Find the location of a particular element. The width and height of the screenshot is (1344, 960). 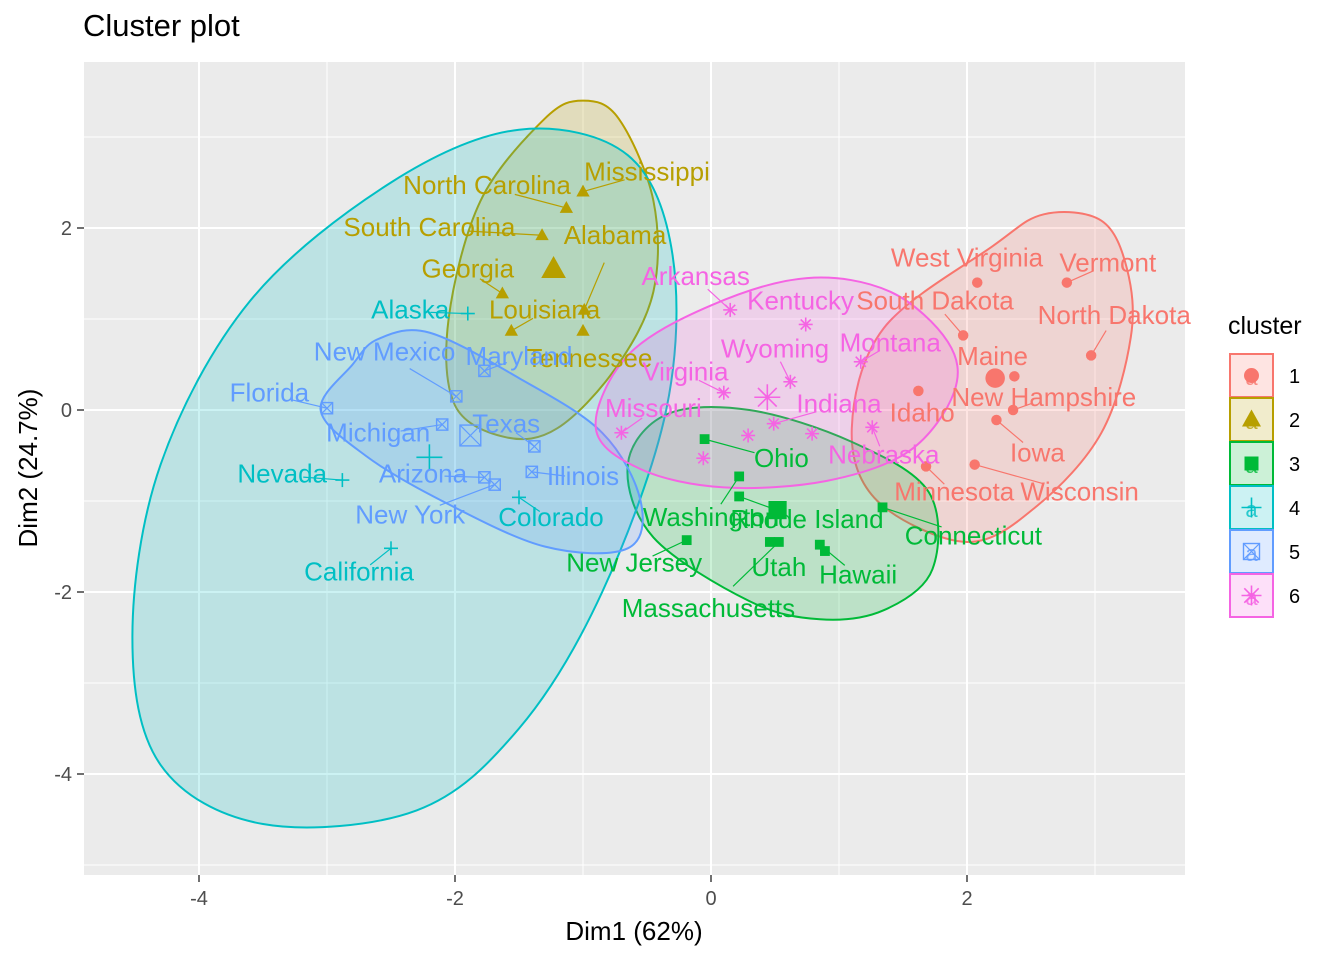

x-tick-label: 0 is located at coordinates (710, 899).